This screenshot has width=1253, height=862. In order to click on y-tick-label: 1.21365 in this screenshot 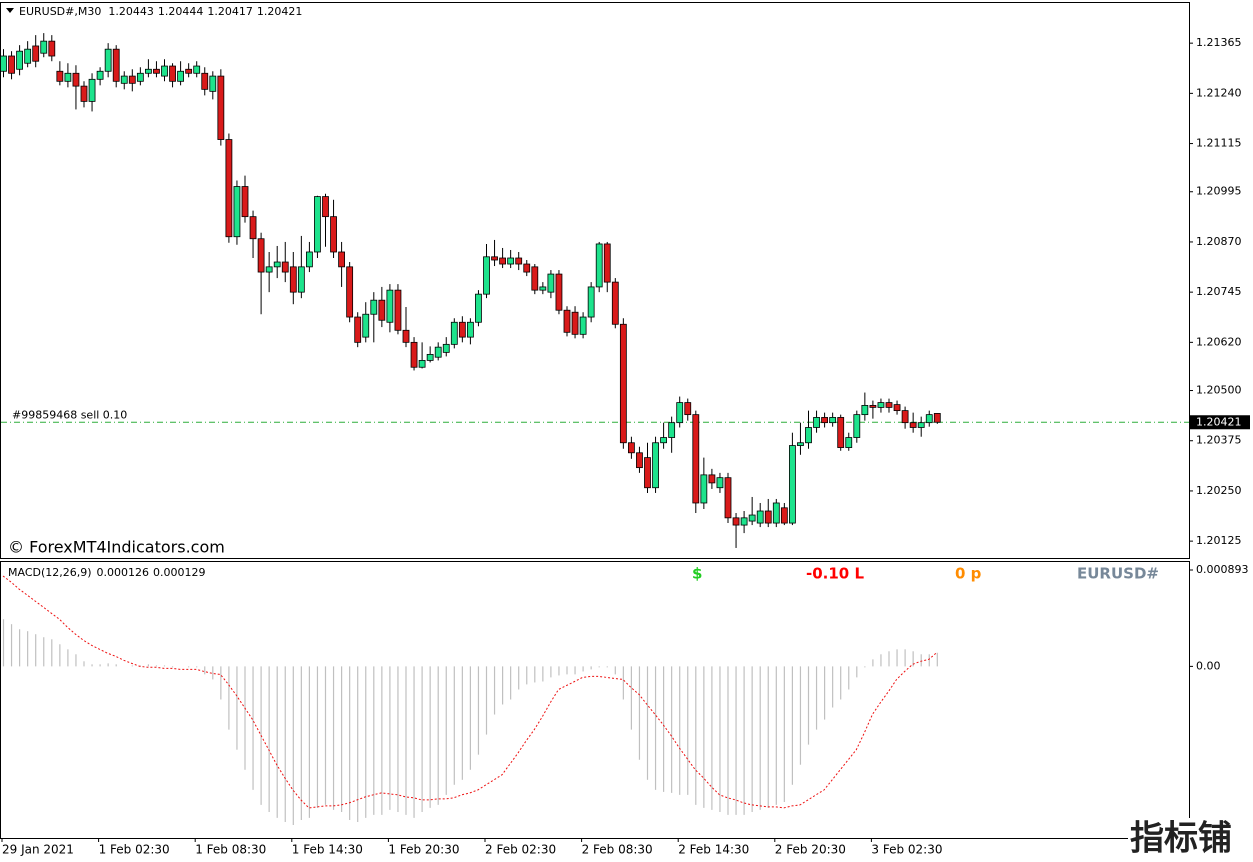, I will do `click(1219, 42)`.